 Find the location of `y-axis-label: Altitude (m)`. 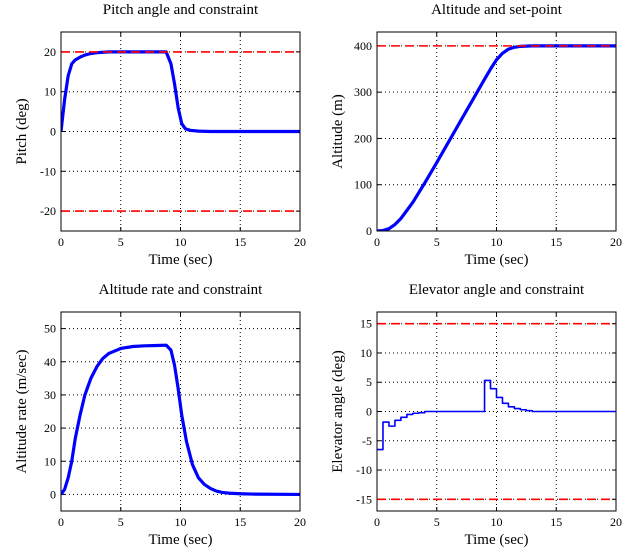

y-axis-label: Altitude (m) is located at coordinates (338, 131).